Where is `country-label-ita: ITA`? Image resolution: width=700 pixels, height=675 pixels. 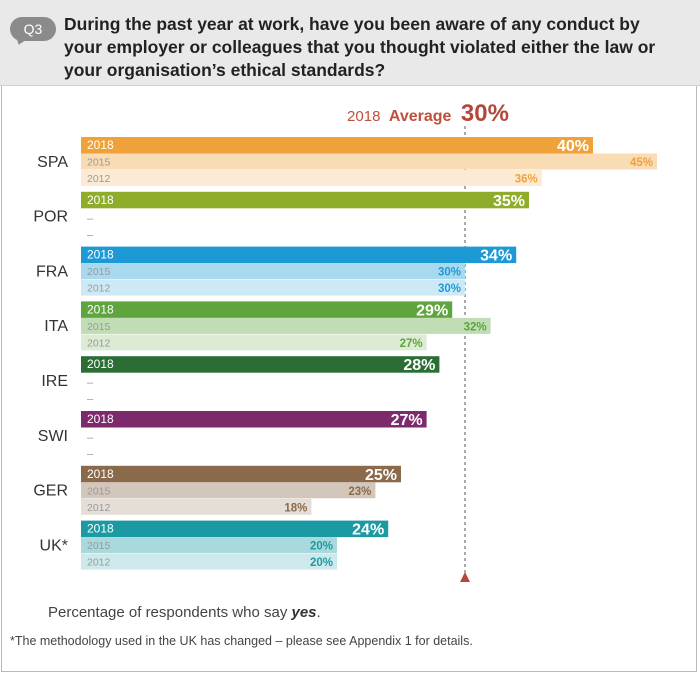 country-label-ita: ITA is located at coordinates (56, 326).